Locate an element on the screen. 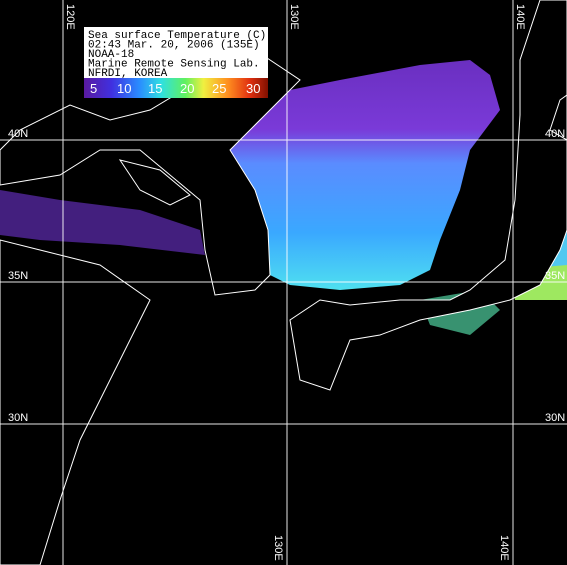 The height and width of the screenshot is (565, 567). legend-line: 02:43 Mar. 20, 2006 (135E) is located at coordinates (174, 46).